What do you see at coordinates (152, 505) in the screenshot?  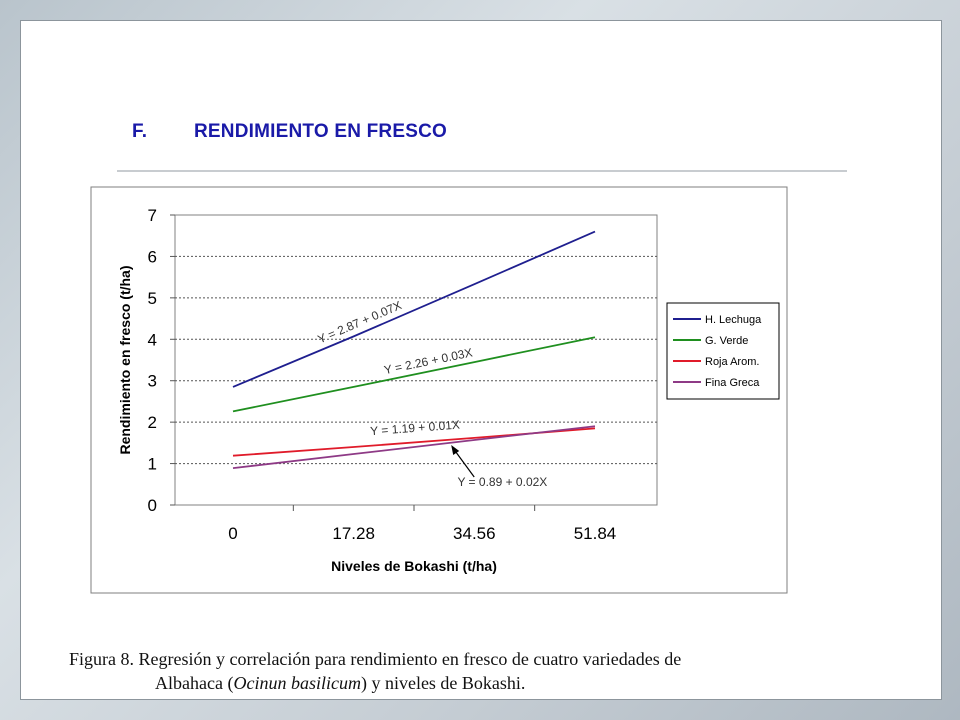 I see `y-tick-label: 0` at bounding box center [152, 505].